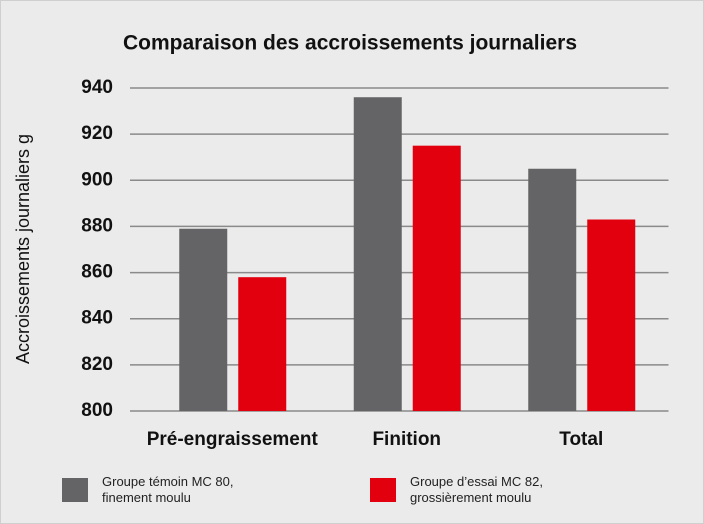  Describe the element at coordinates (168, 489) in the screenshot. I see `legend-label: Groupe témoin MC 80, finement moulu` at that location.